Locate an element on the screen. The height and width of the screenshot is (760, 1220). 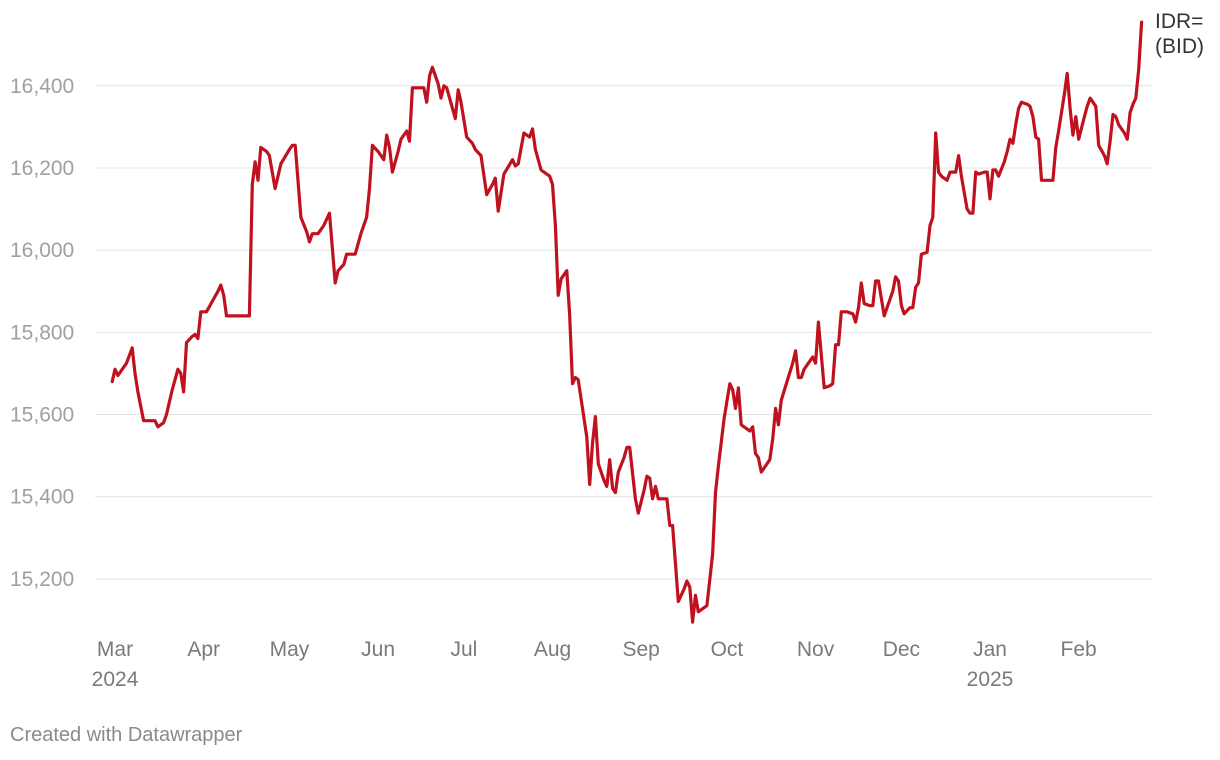
datawrapper-credit: Created with Datawrapper is located at coordinates (126, 735).